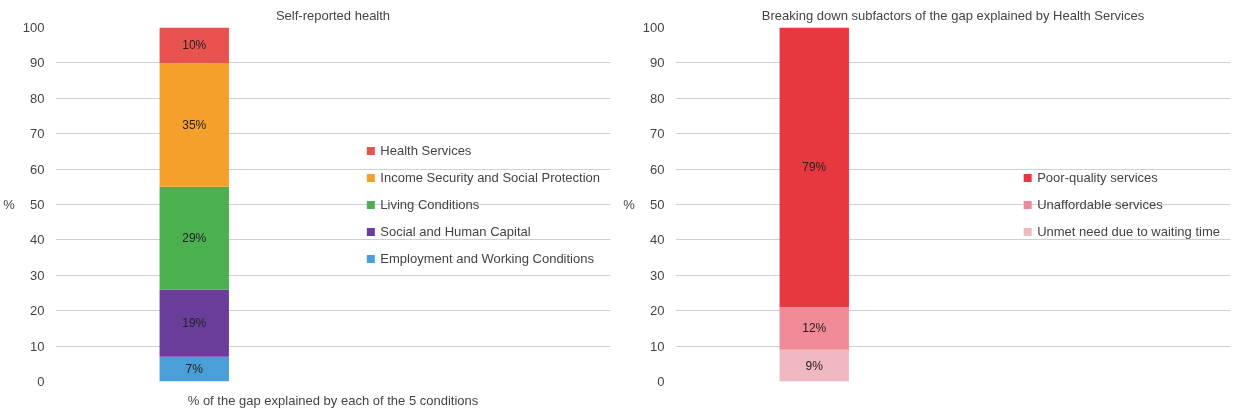 The width and height of the screenshot is (1258, 418). I want to click on data-label: 29%, so click(194, 238).